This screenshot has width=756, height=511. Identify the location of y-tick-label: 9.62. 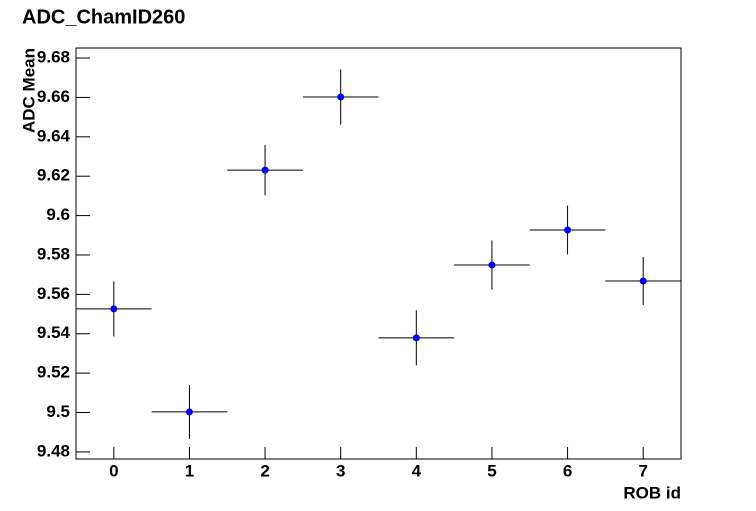
(53, 175).